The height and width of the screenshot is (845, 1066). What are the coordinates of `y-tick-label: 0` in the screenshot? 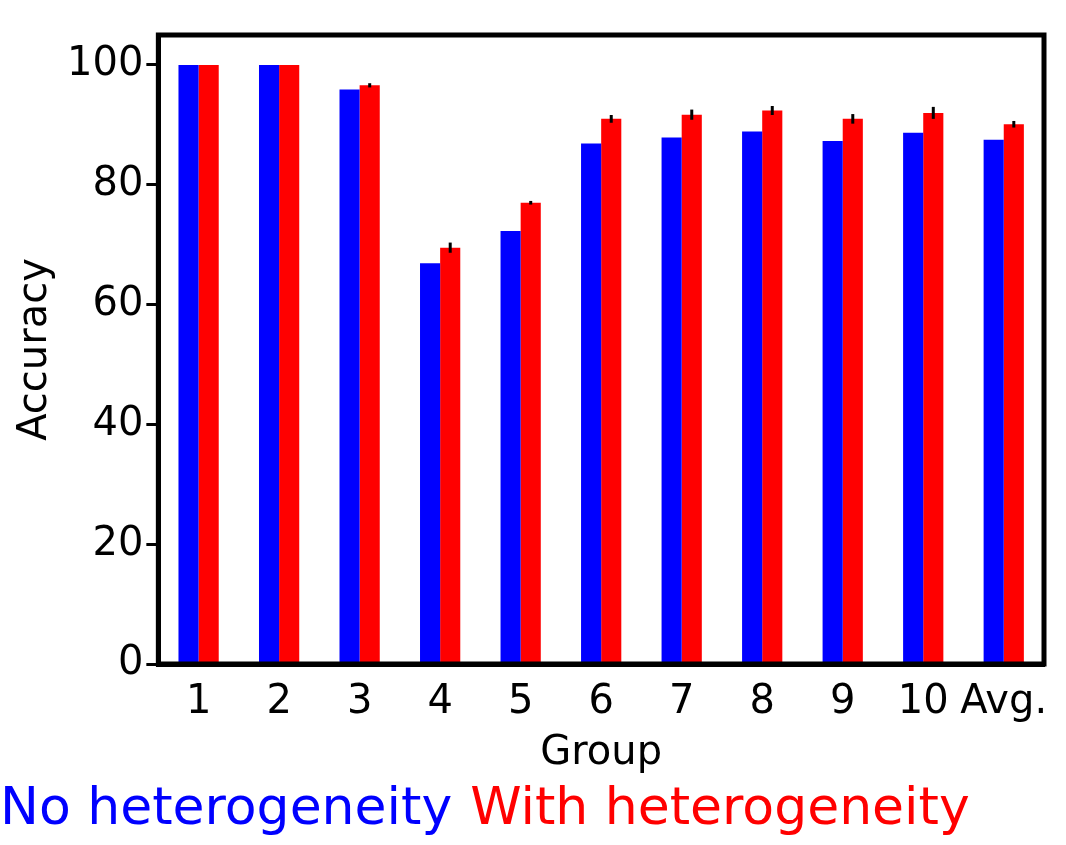 It's located at (130, 660).